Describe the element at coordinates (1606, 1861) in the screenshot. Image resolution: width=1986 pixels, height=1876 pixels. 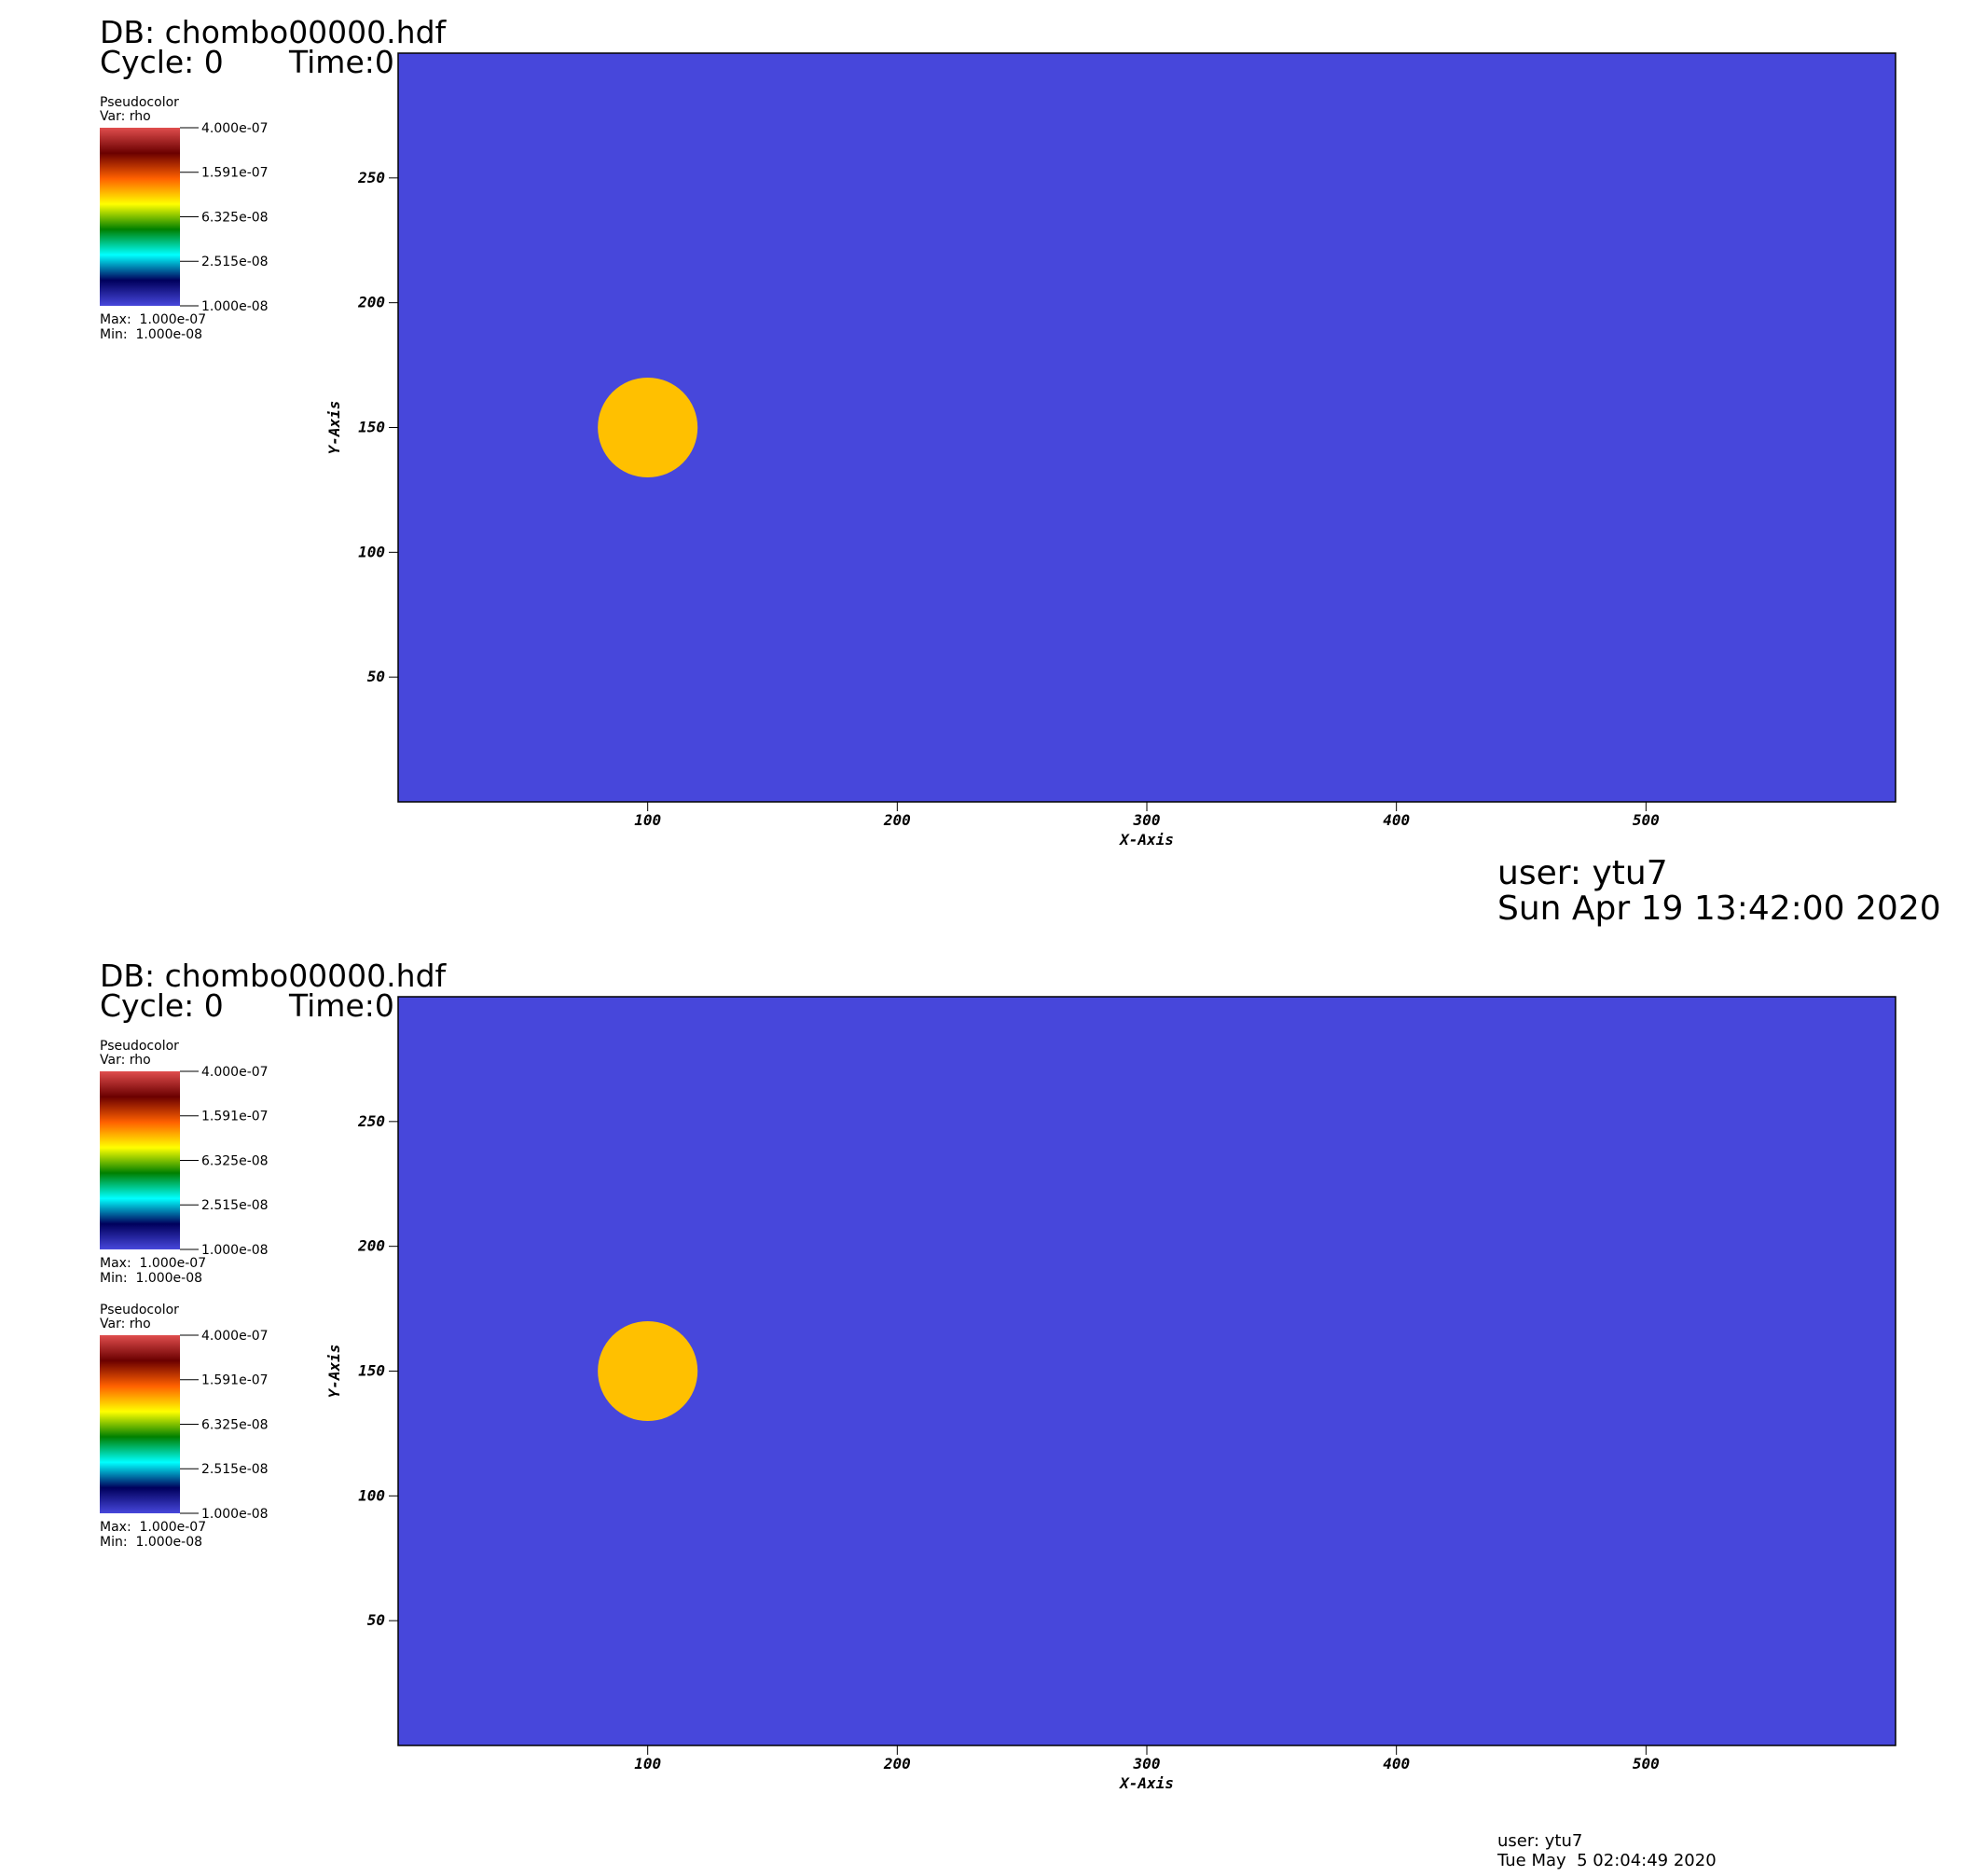
I see `date-label: Tue May 5 02:04:49 2020` at that location.